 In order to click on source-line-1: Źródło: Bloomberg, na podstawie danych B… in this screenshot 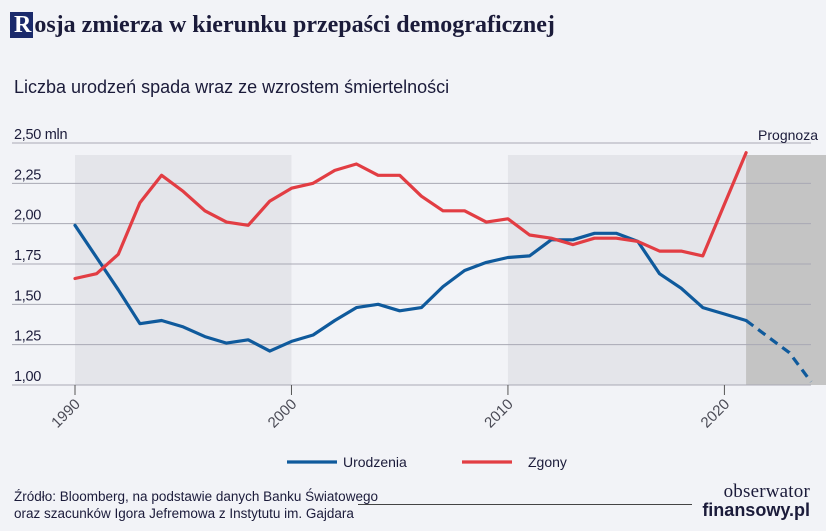, I will do `click(196, 496)`.